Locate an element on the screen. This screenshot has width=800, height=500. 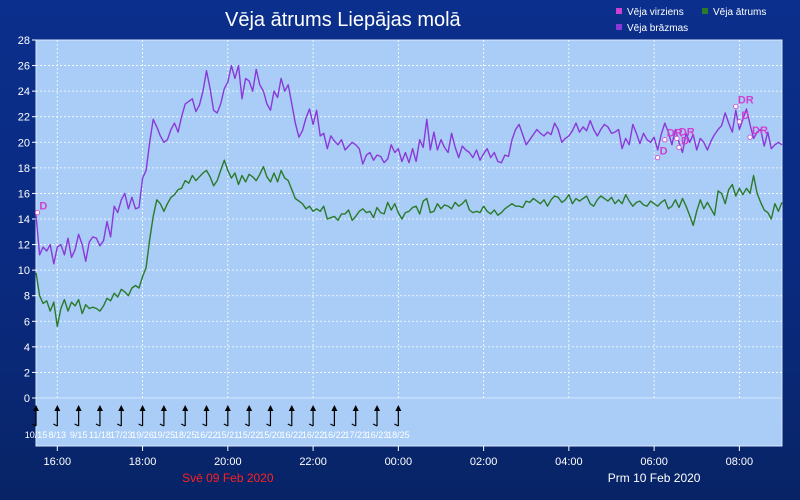
x-tick-label: 04:00 is located at coordinates (569, 462).